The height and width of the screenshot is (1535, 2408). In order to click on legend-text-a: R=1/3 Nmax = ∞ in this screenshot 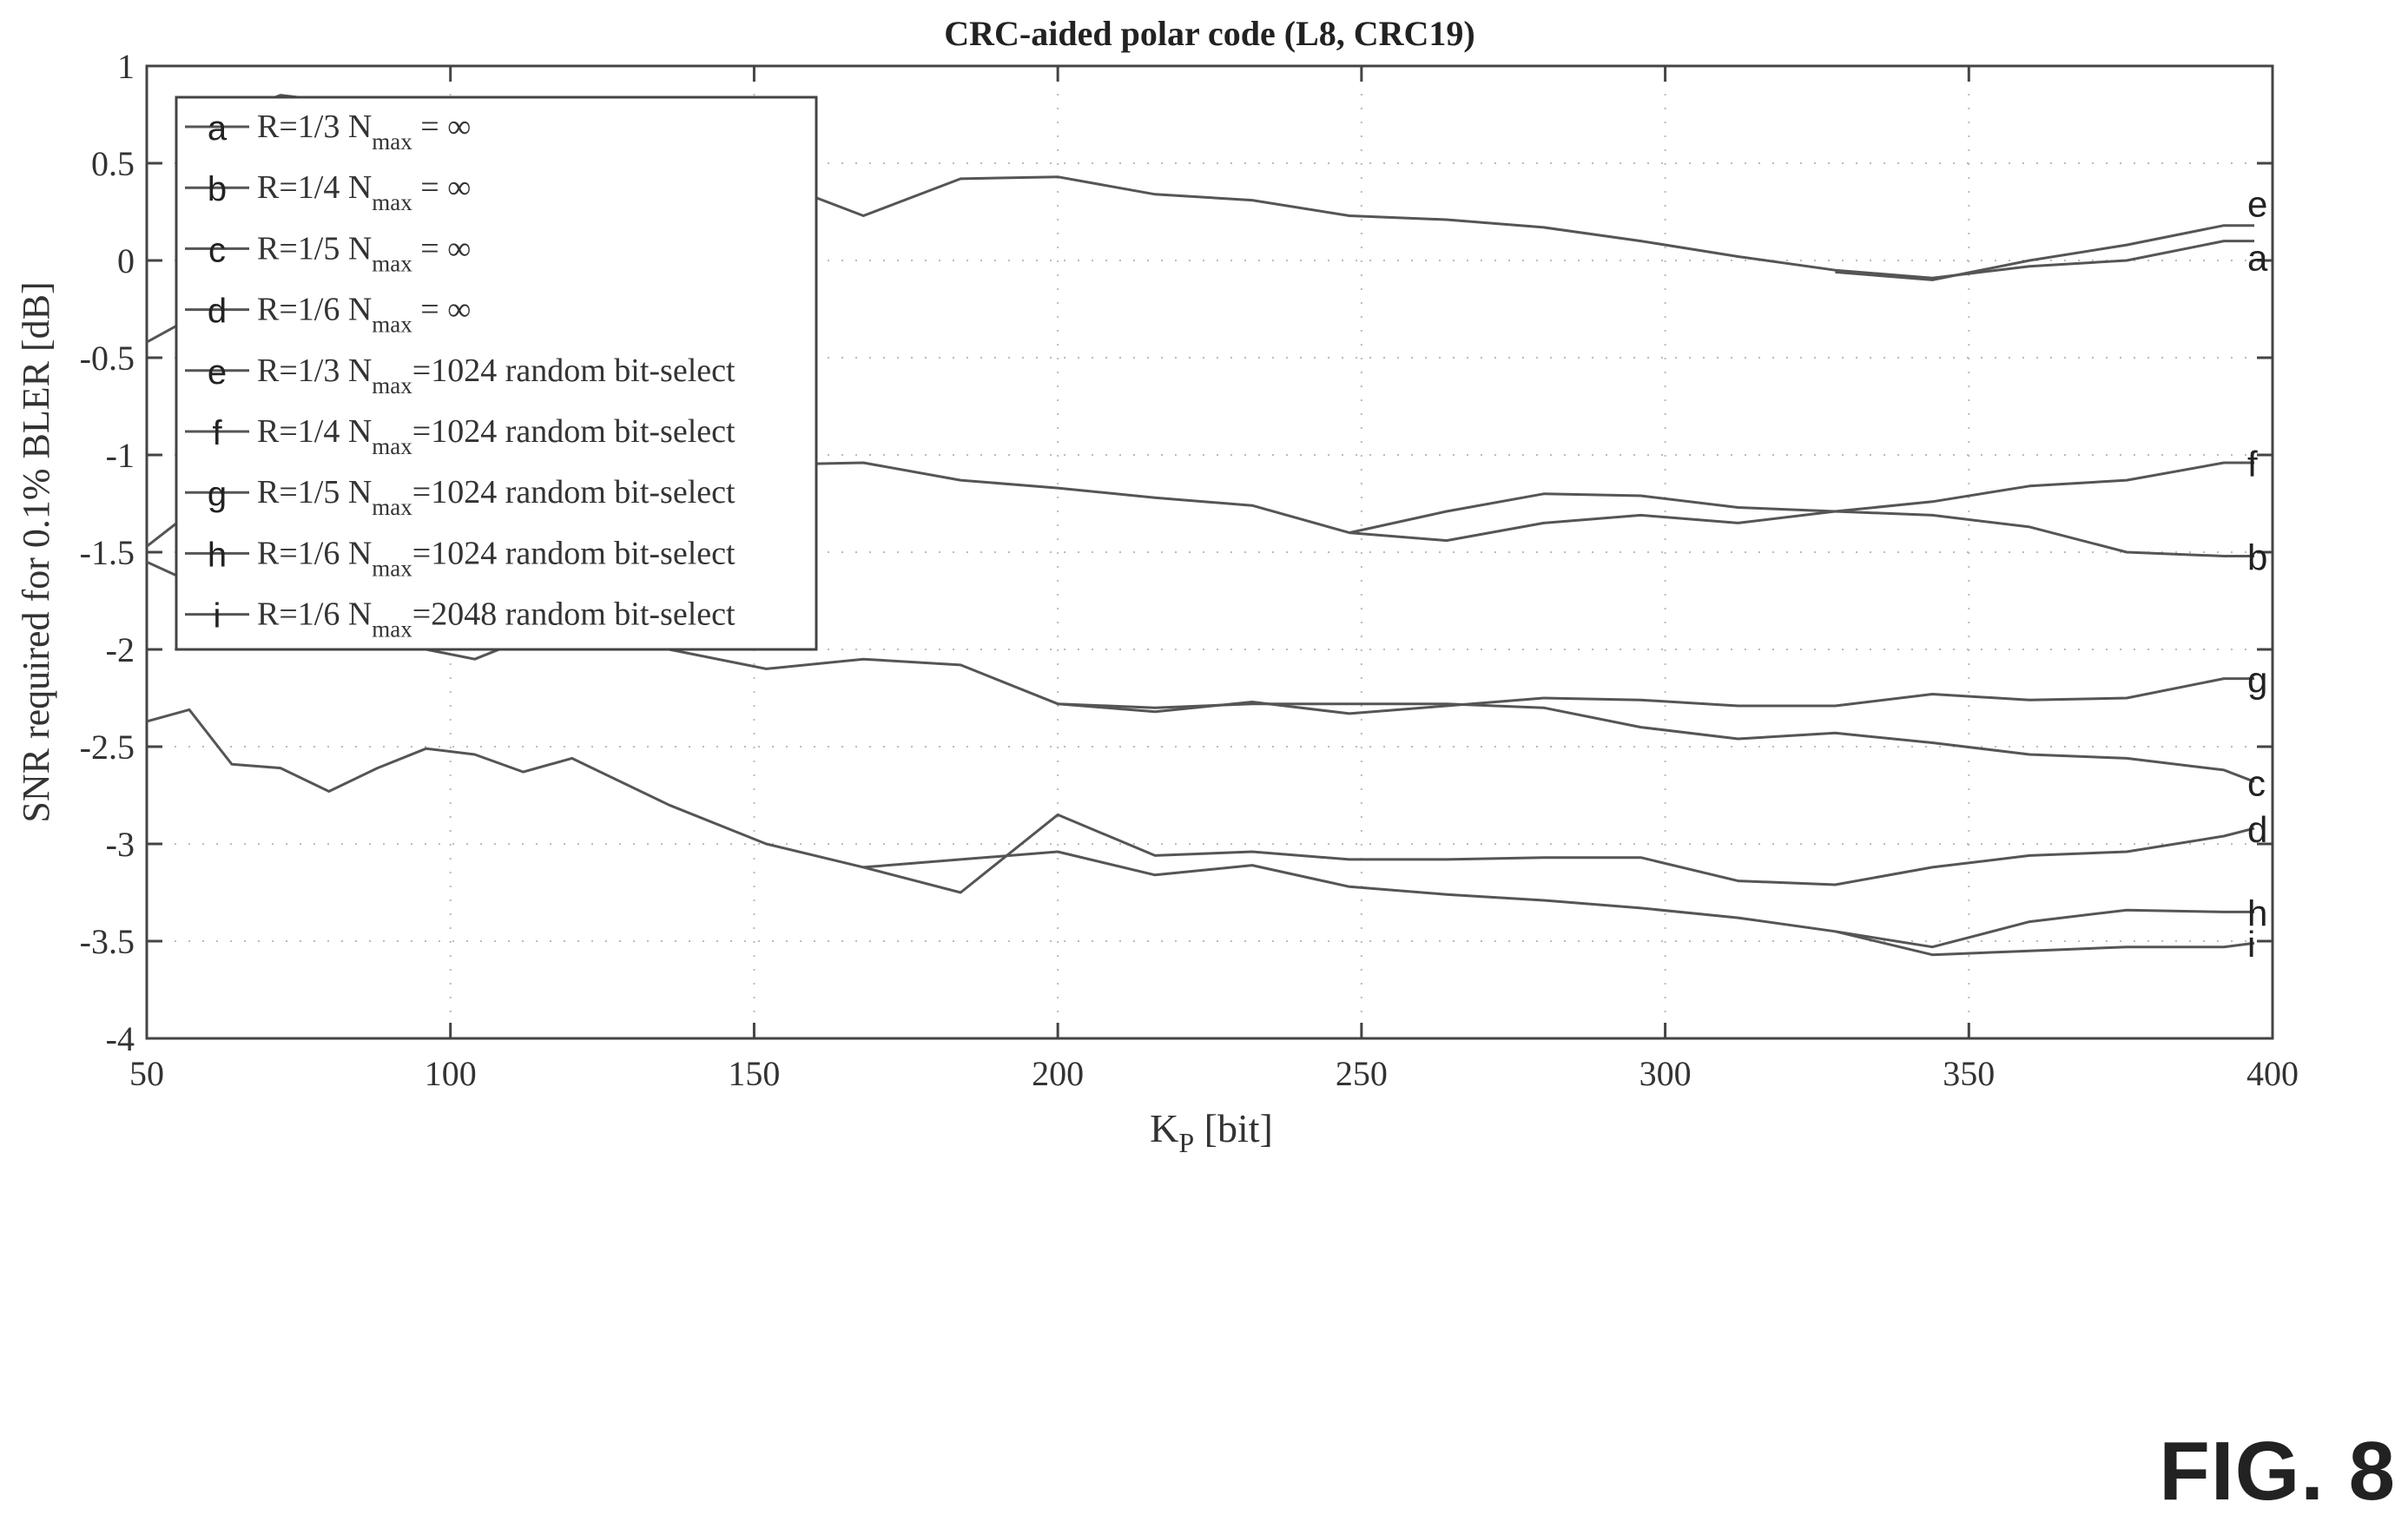, I will do `click(364, 132)`.